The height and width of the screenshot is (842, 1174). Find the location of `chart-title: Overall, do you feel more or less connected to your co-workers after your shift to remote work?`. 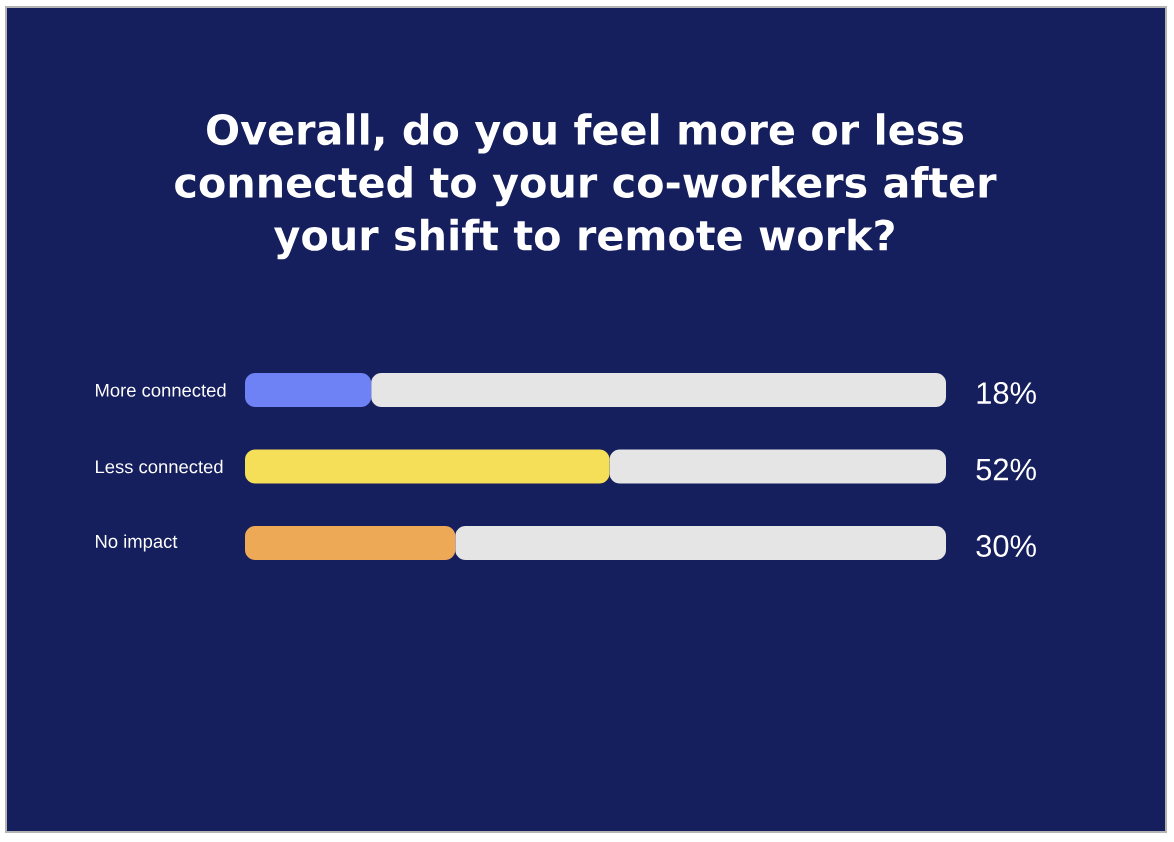

chart-title: Overall, do you feel more or less connected to your co-workers after your shift to remote work? is located at coordinates (586, 186).